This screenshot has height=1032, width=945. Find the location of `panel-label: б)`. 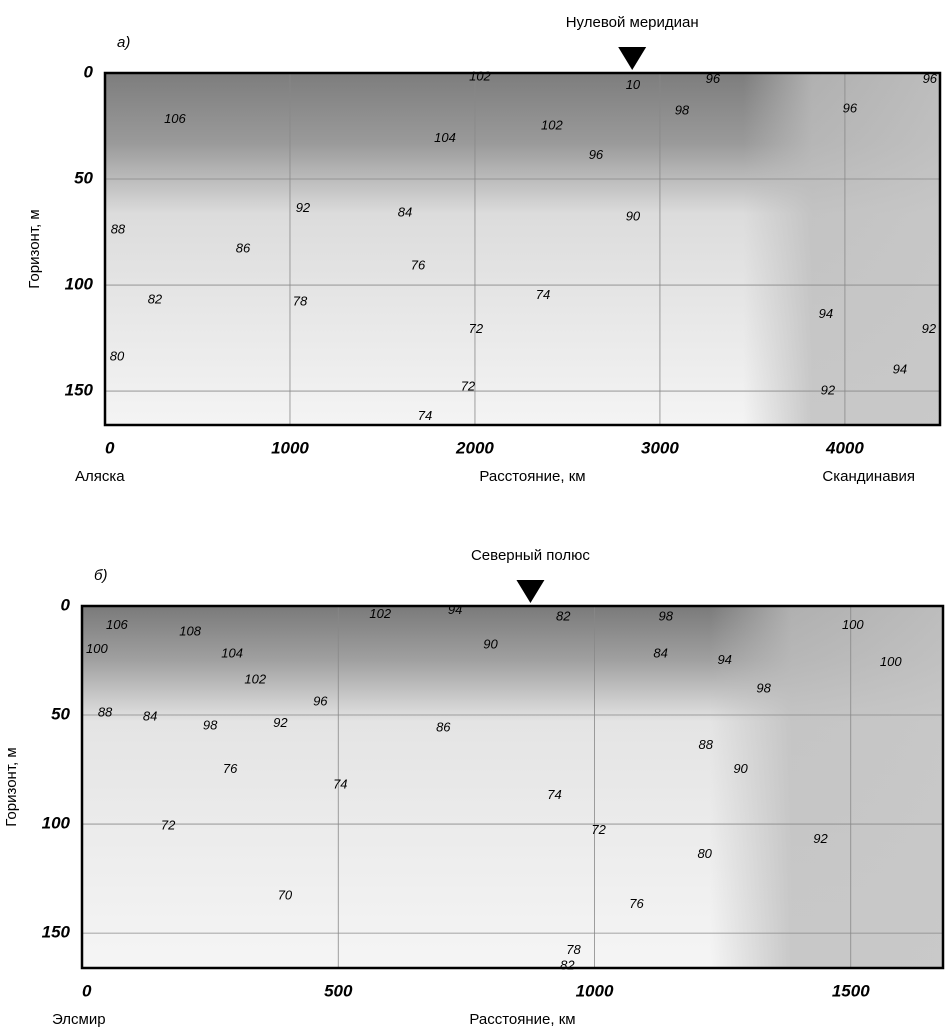

panel-label: б) is located at coordinates (100, 575).